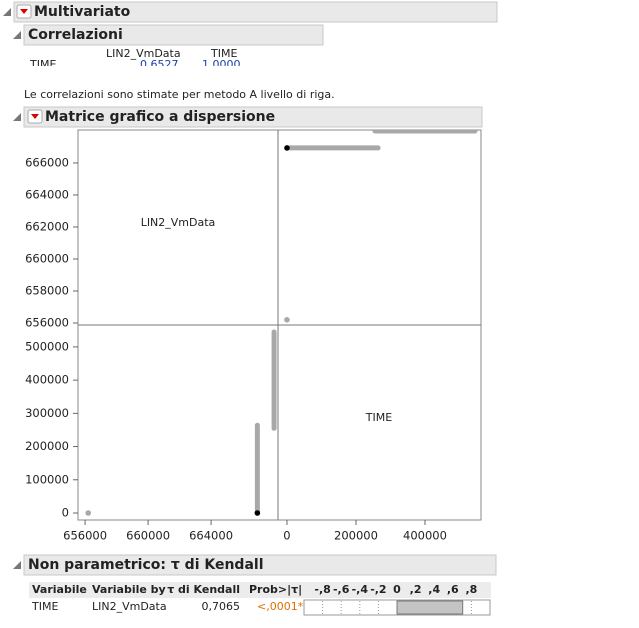 The height and width of the screenshot is (628, 639). What do you see at coordinates (47, 479) in the screenshot?
I see `y-tick-label: 100000` at bounding box center [47, 479].